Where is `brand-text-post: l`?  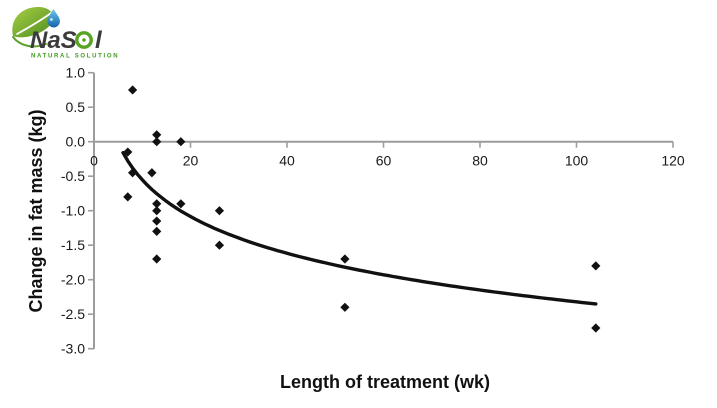 brand-text-post: l is located at coordinates (99, 40).